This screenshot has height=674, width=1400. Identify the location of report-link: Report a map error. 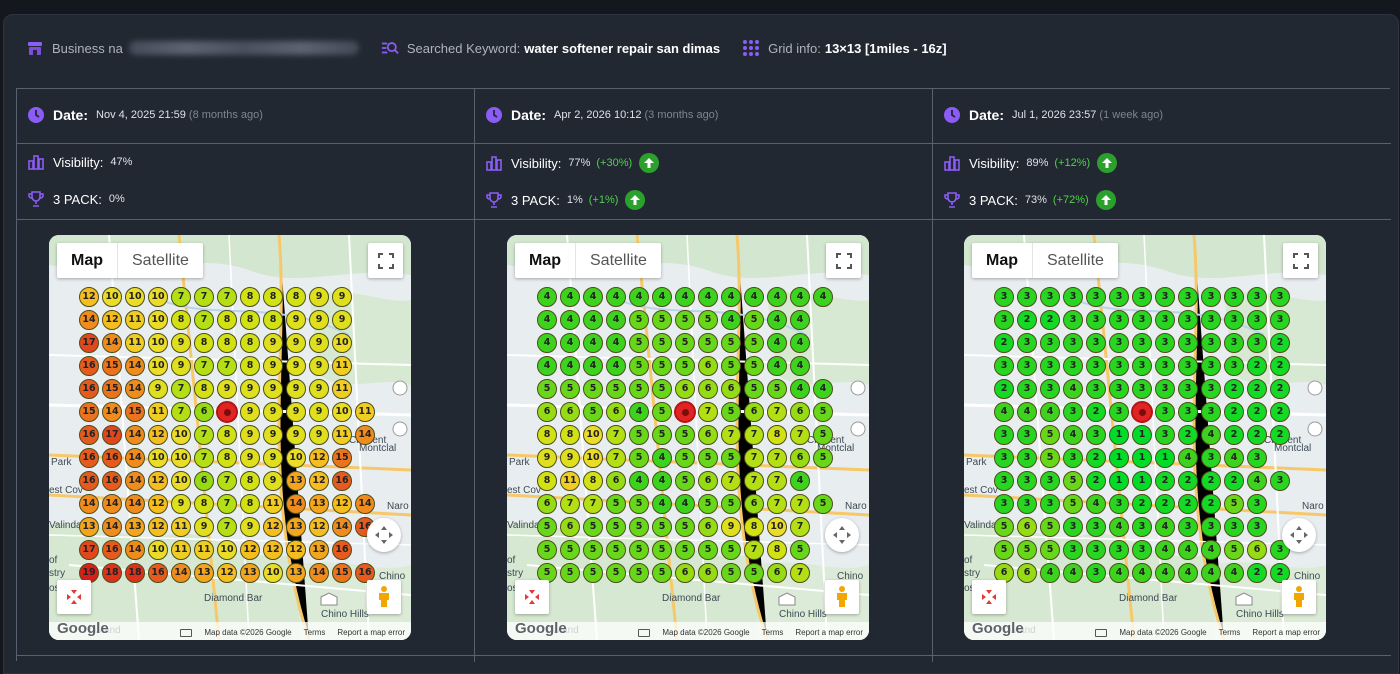
(371, 632).